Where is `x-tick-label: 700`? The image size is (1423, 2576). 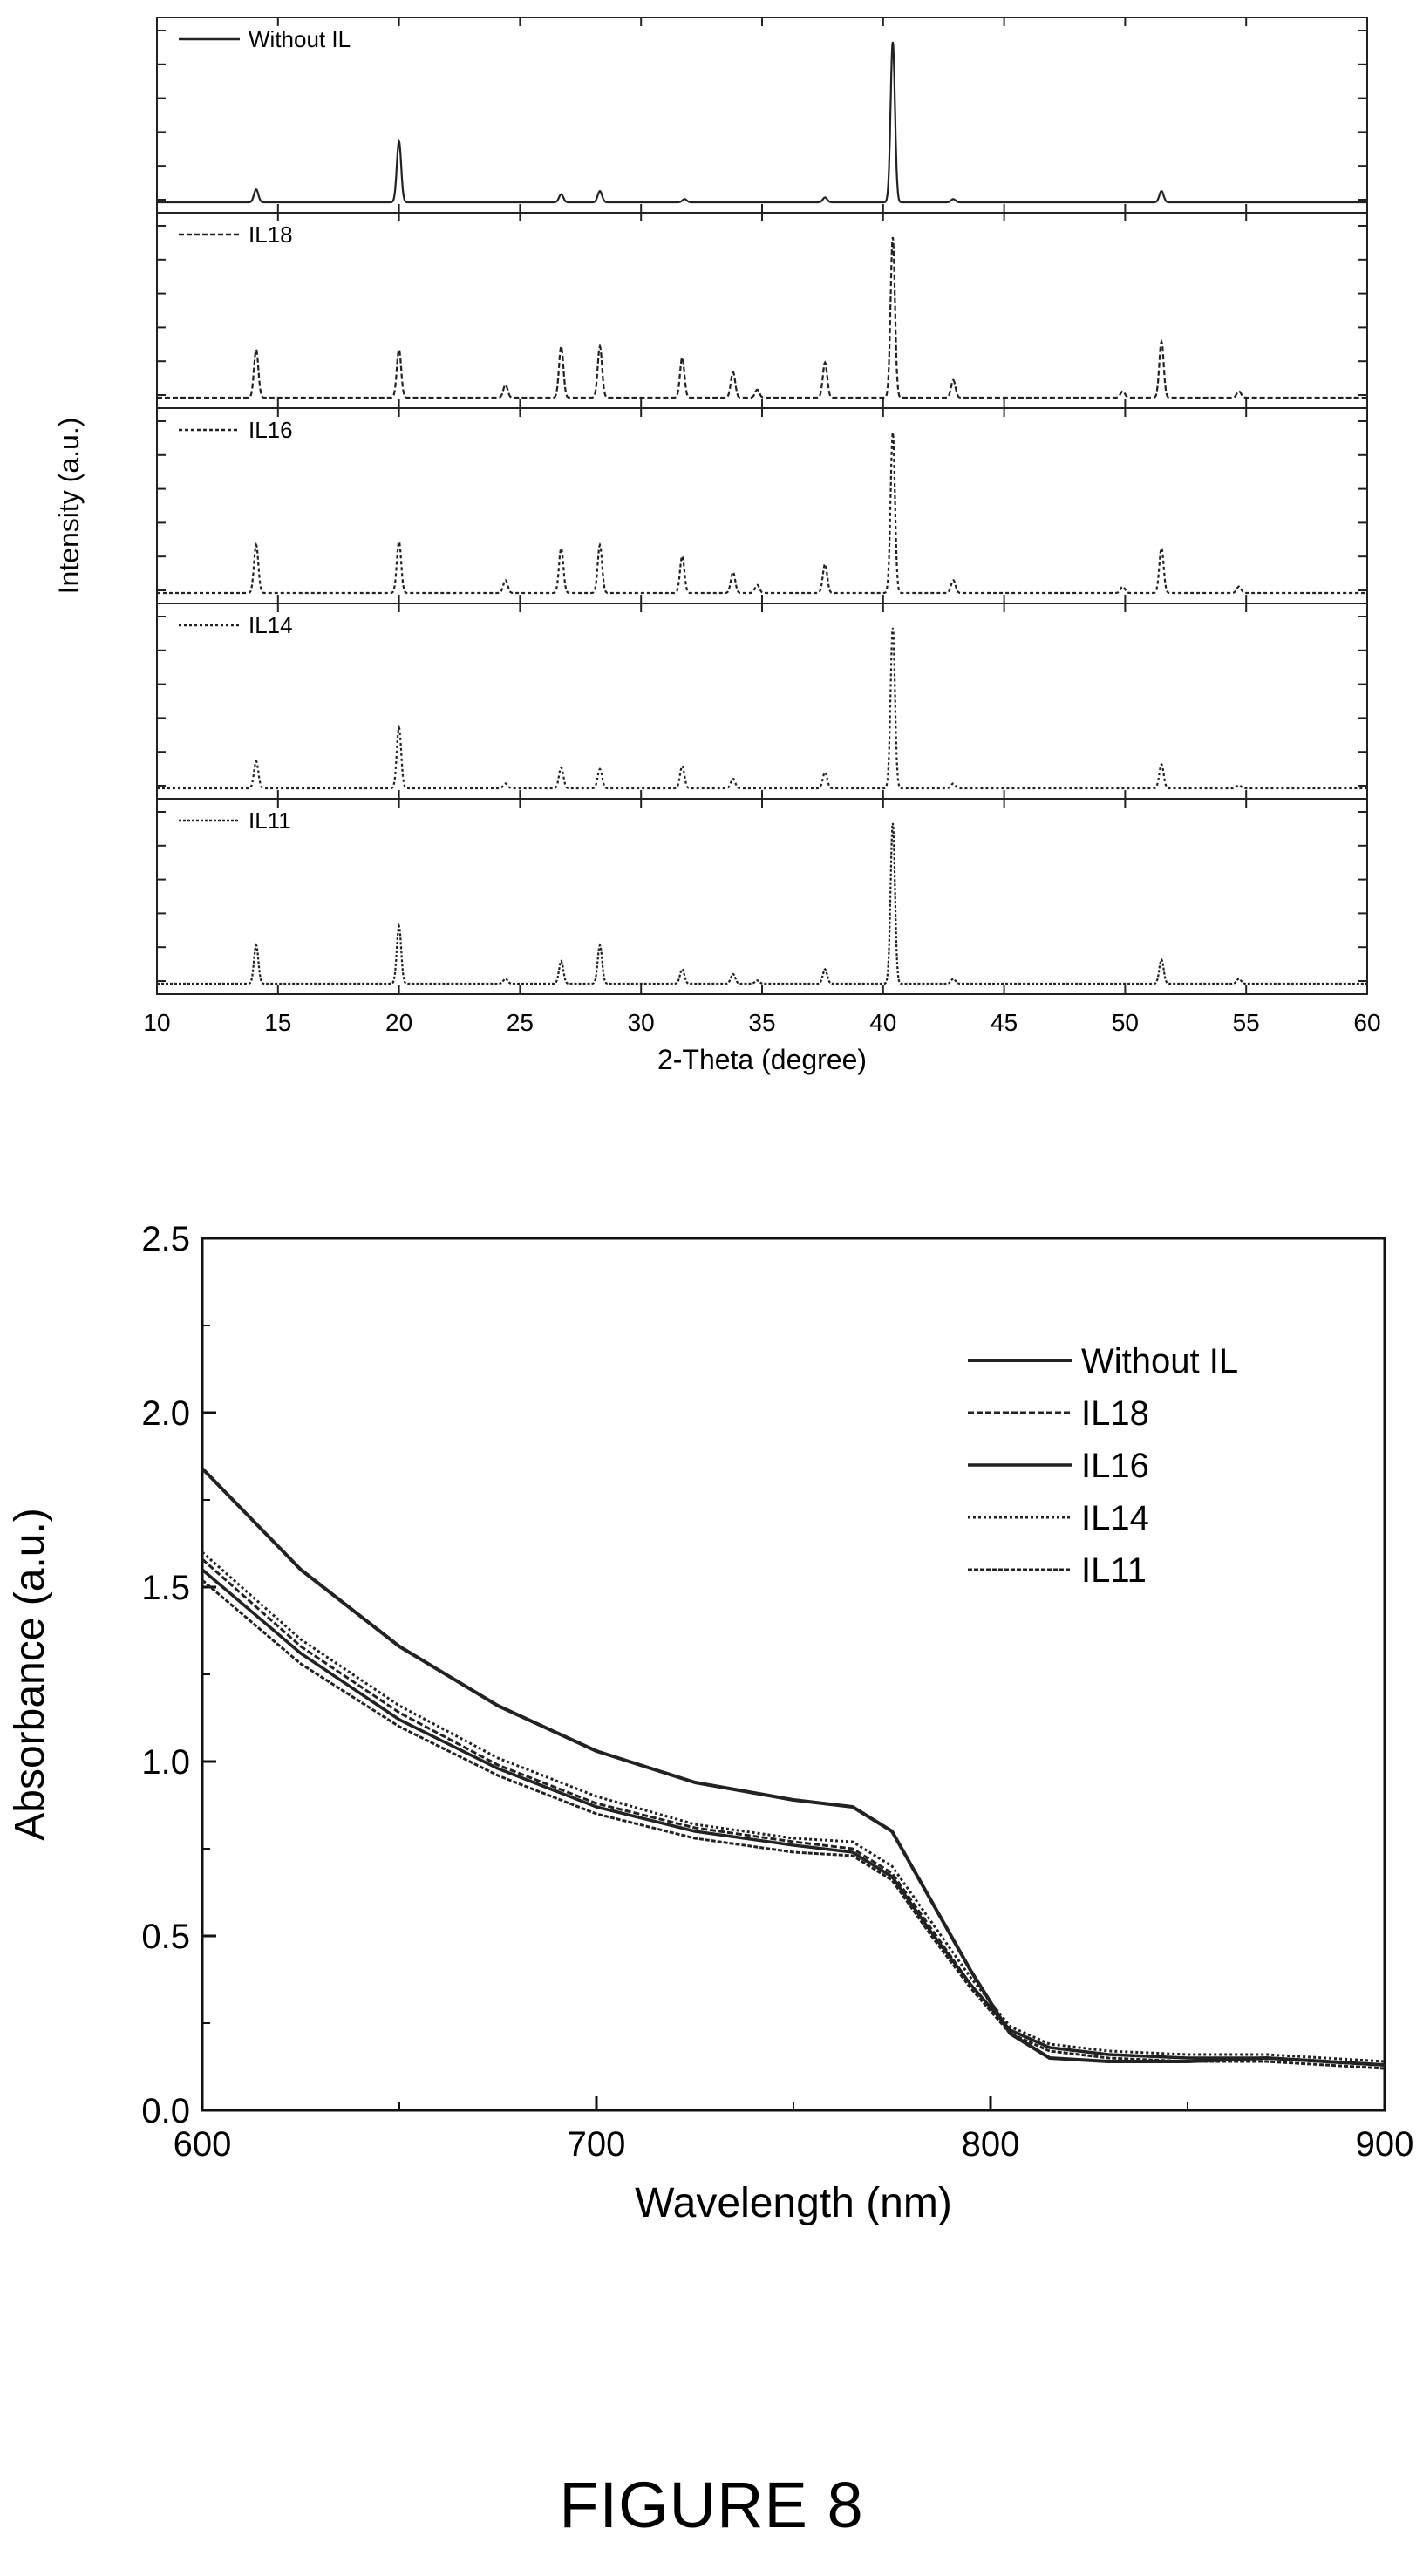
x-tick-label: 700 is located at coordinates (597, 2144).